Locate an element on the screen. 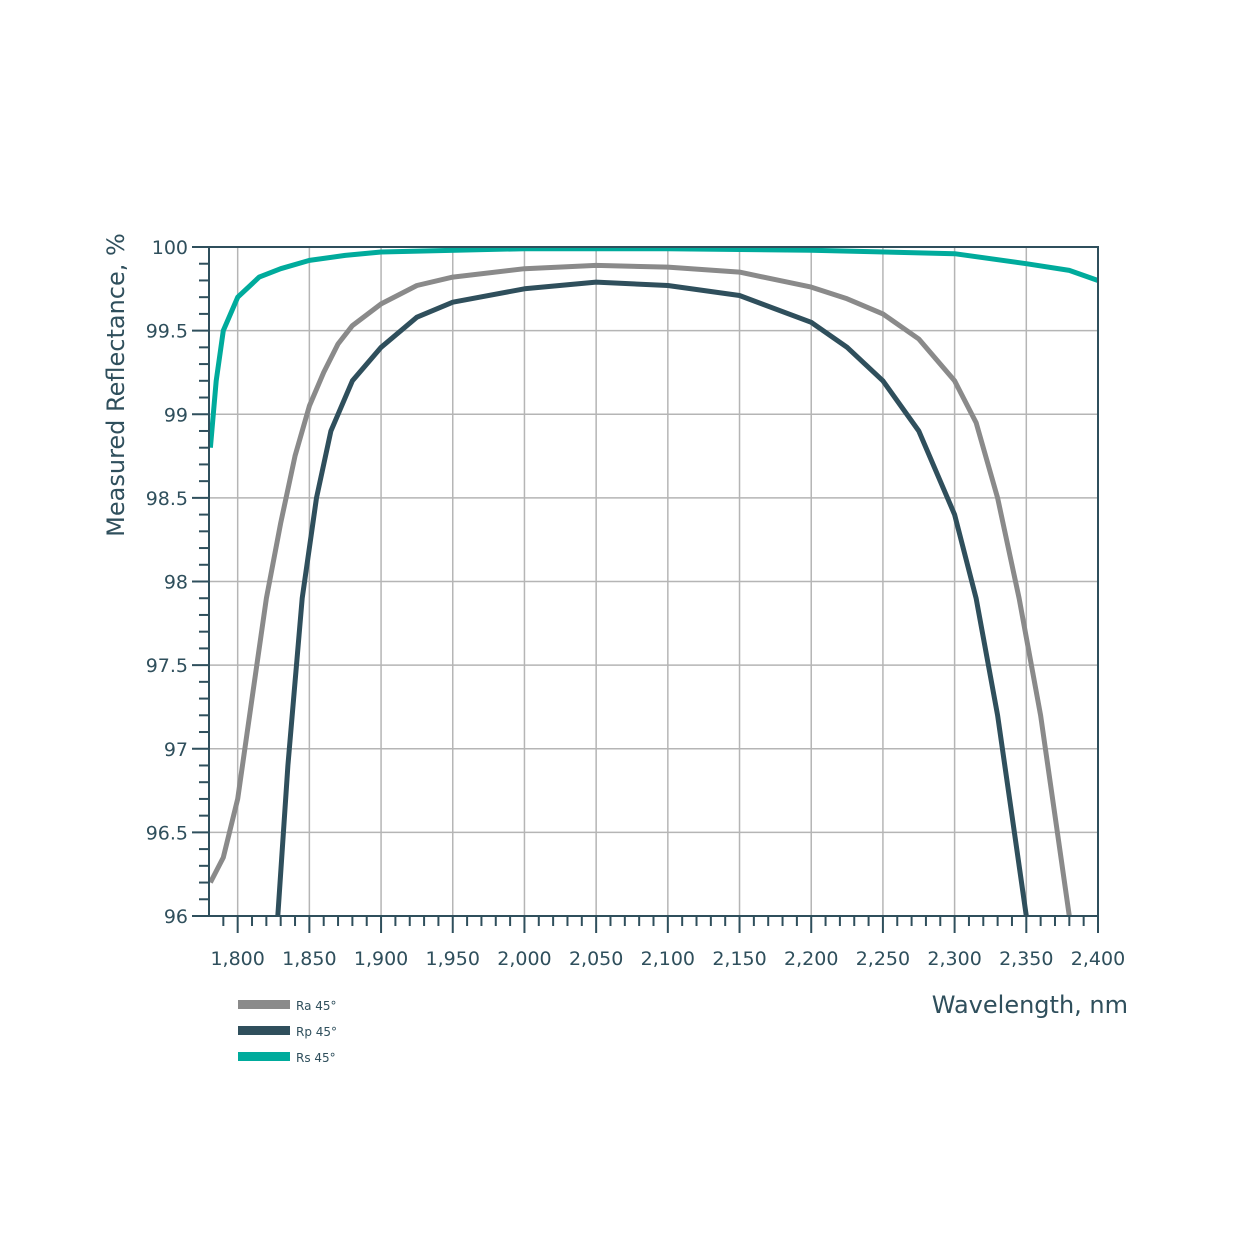 The width and height of the screenshot is (1240, 1240). y-tick-label: 96 is located at coordinates (176, 917).